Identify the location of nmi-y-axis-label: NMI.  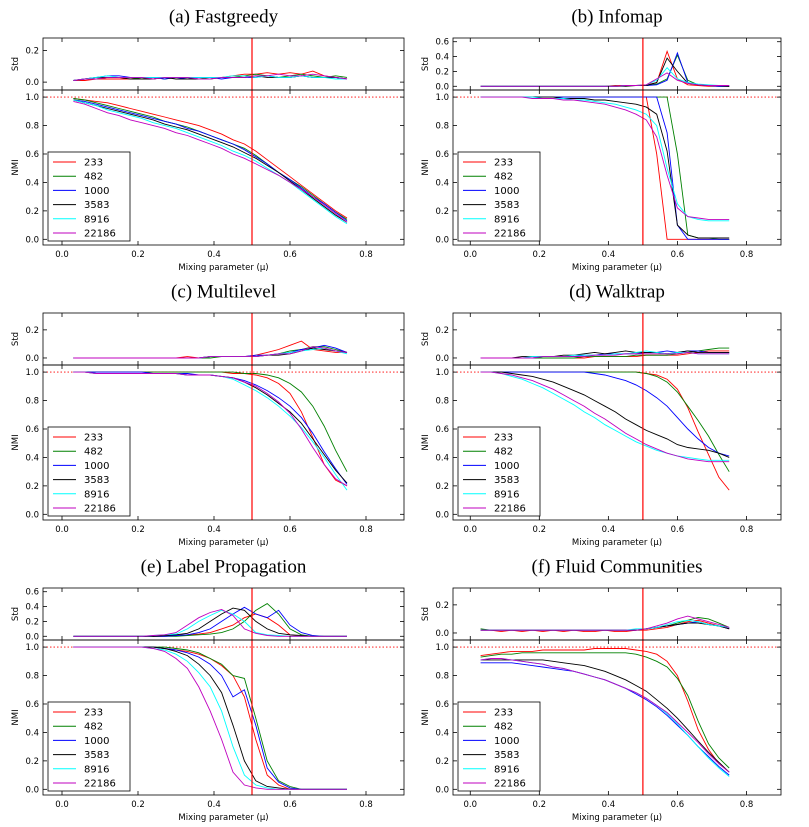
(426, 167).